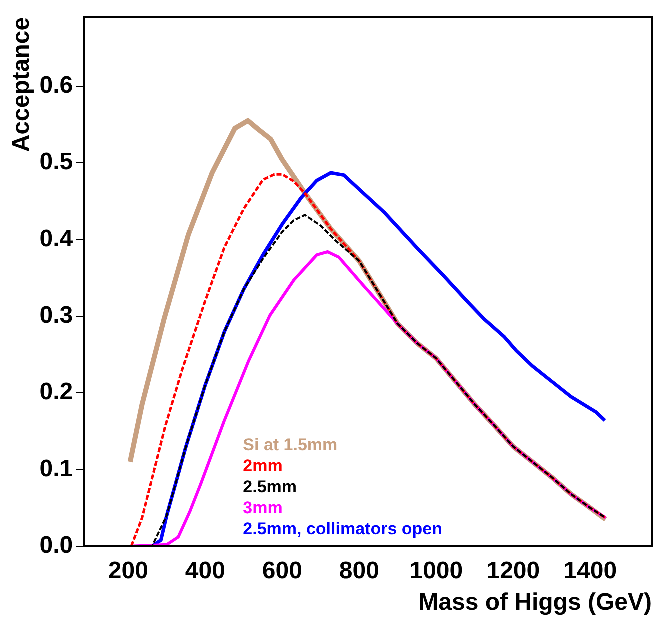  I want to click on text: 2.5mm, so click(270, 487).